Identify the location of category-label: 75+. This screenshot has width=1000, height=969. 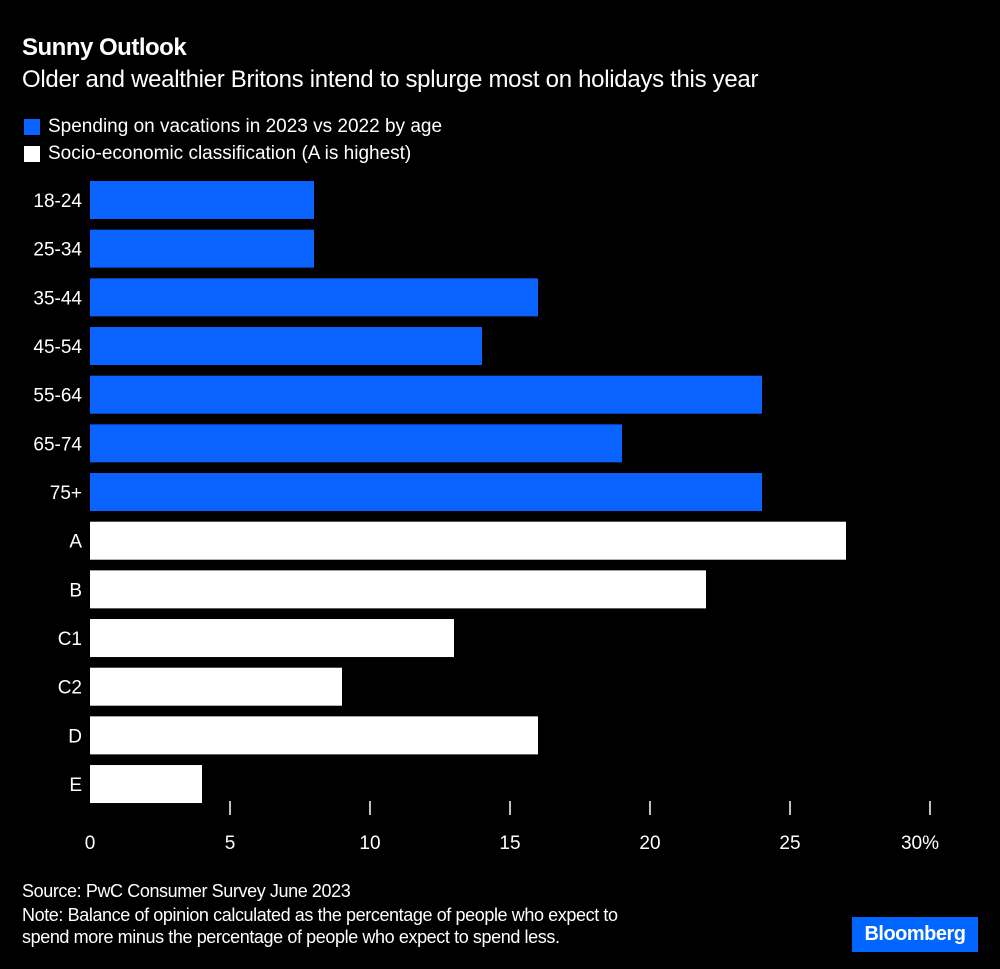
(66, 493).